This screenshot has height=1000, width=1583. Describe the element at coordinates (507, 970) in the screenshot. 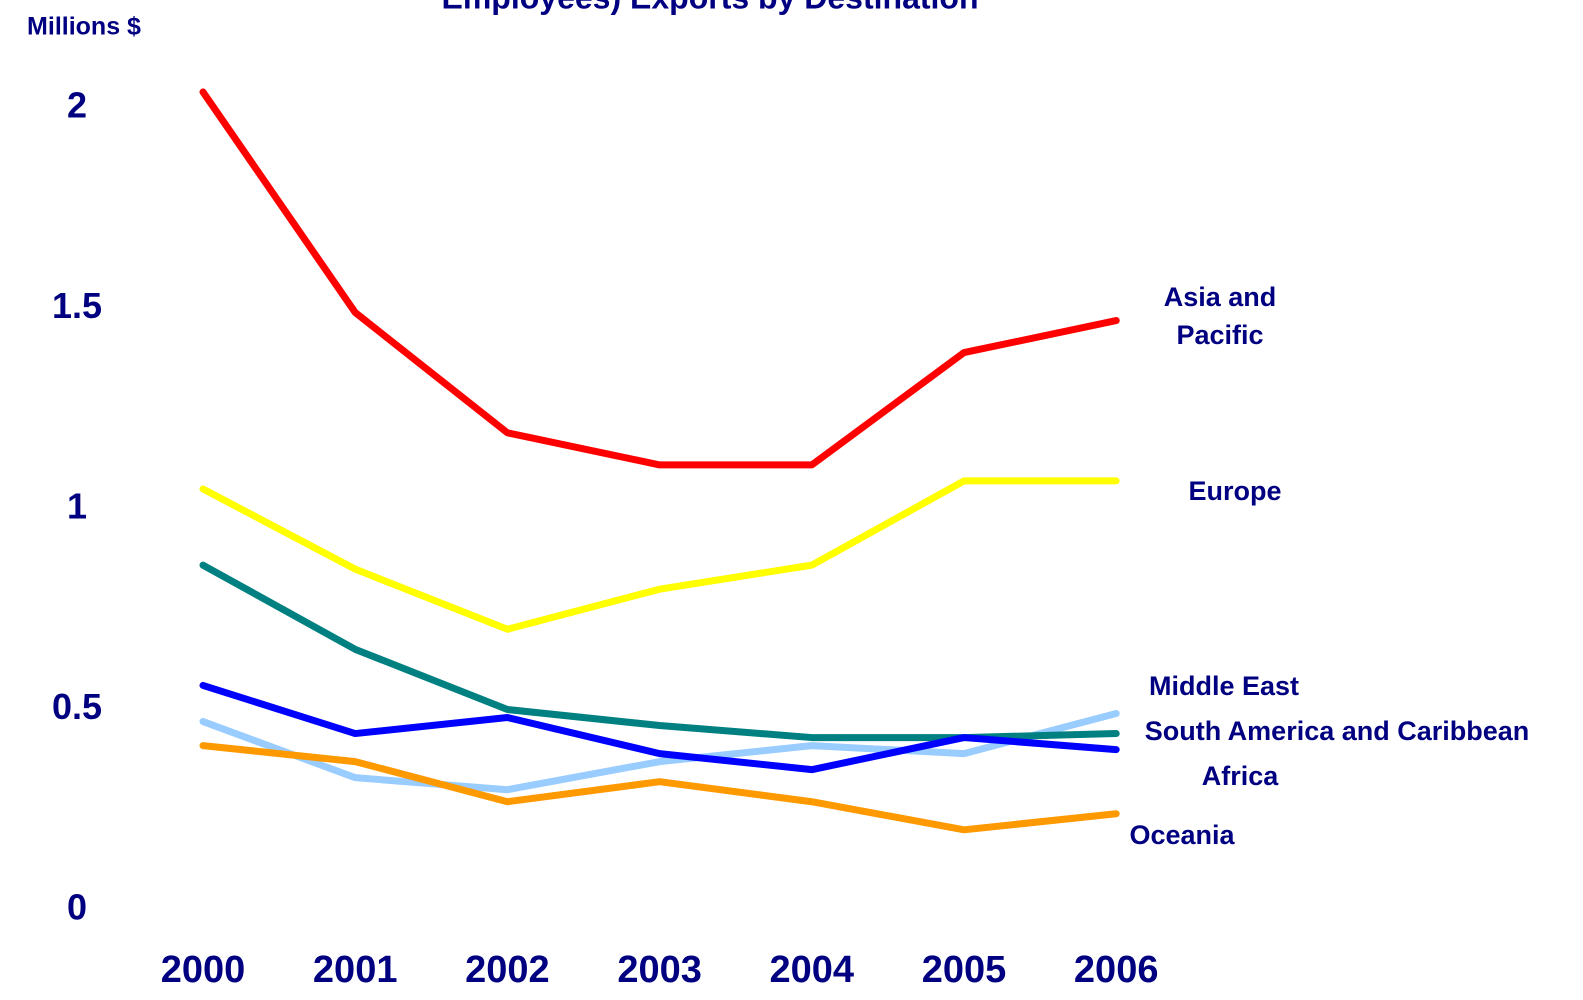

I see `x-tick-label: 2002` at that location.